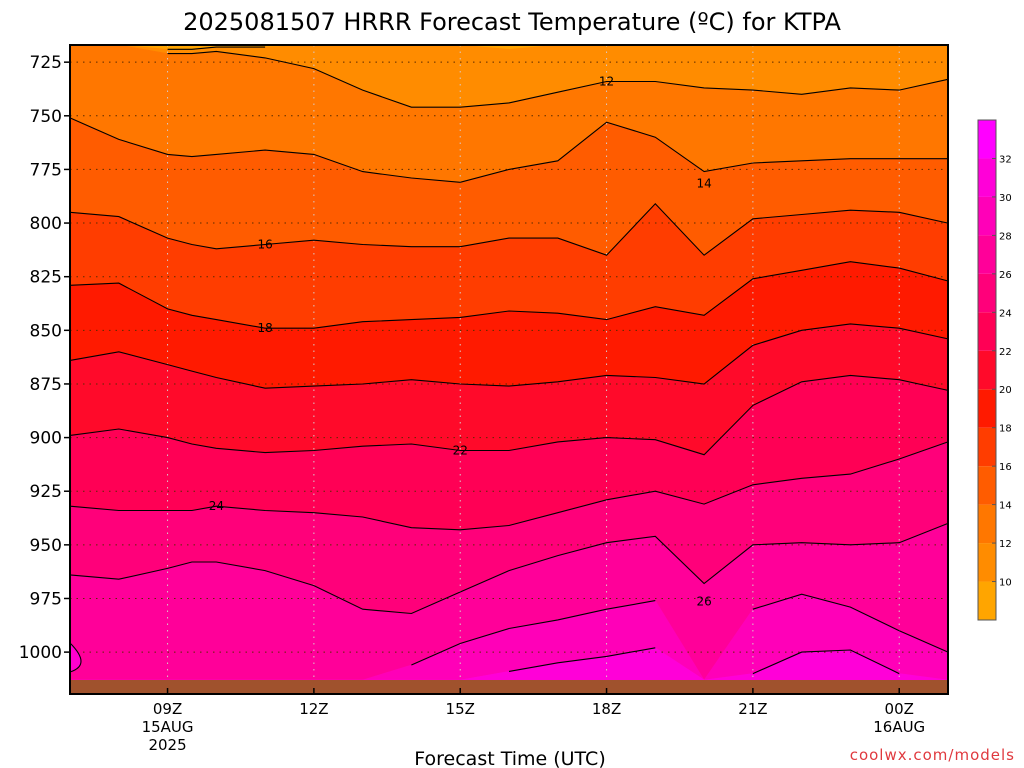  I want to click on y-tick-label-850: 850, so click(46, 331).